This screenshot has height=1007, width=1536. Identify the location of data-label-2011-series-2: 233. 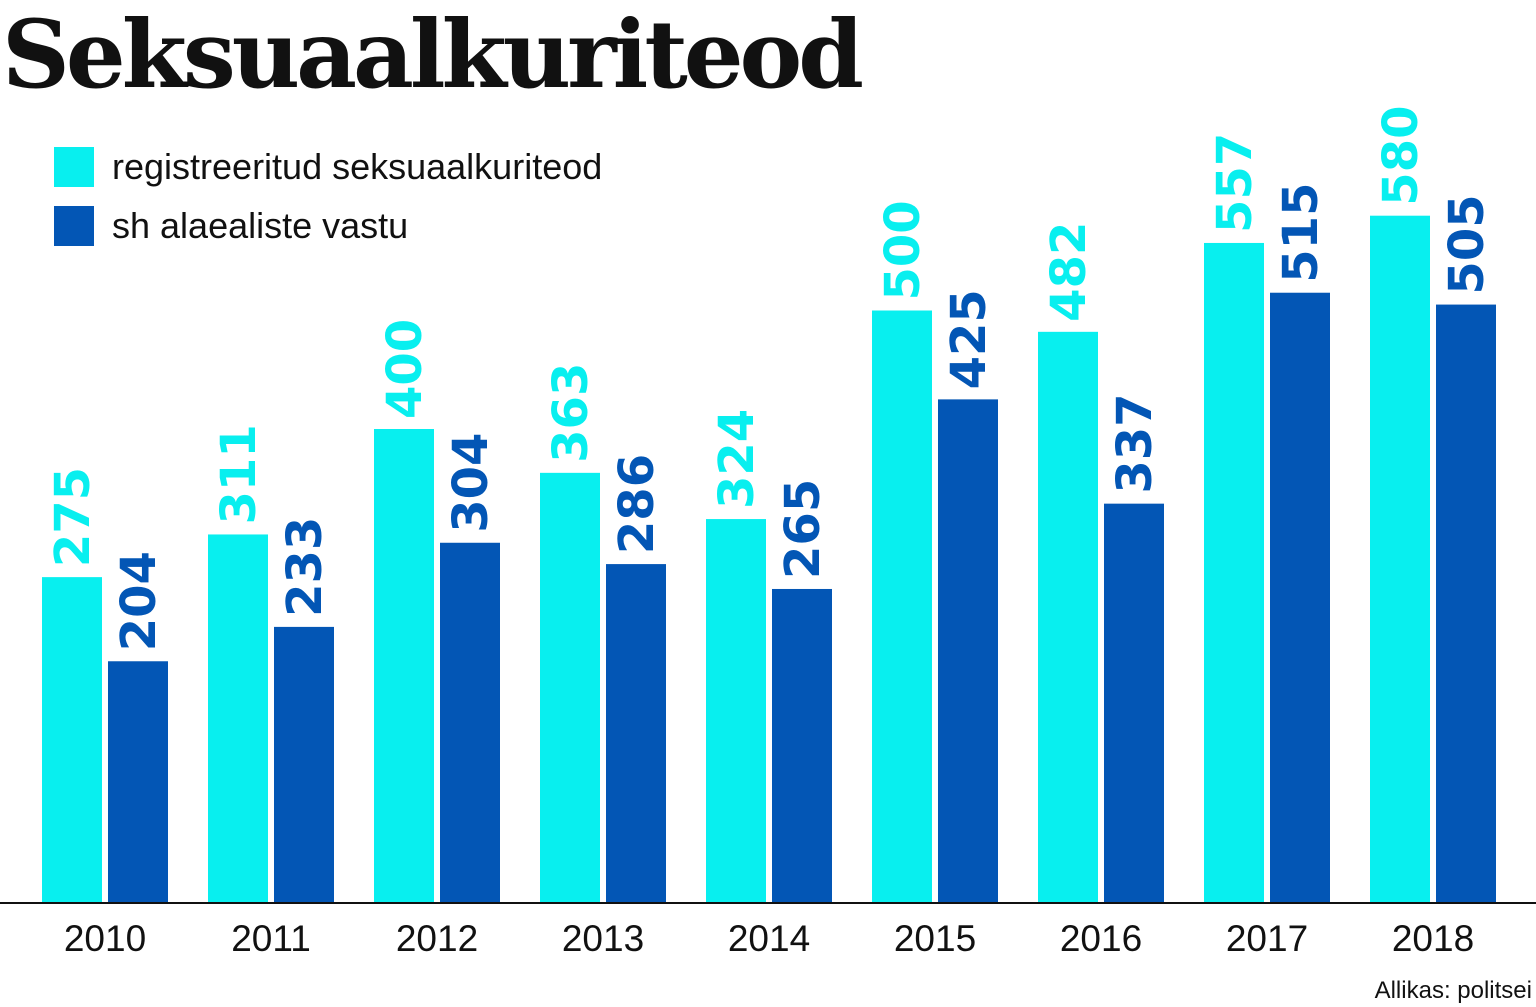
(305, 567).